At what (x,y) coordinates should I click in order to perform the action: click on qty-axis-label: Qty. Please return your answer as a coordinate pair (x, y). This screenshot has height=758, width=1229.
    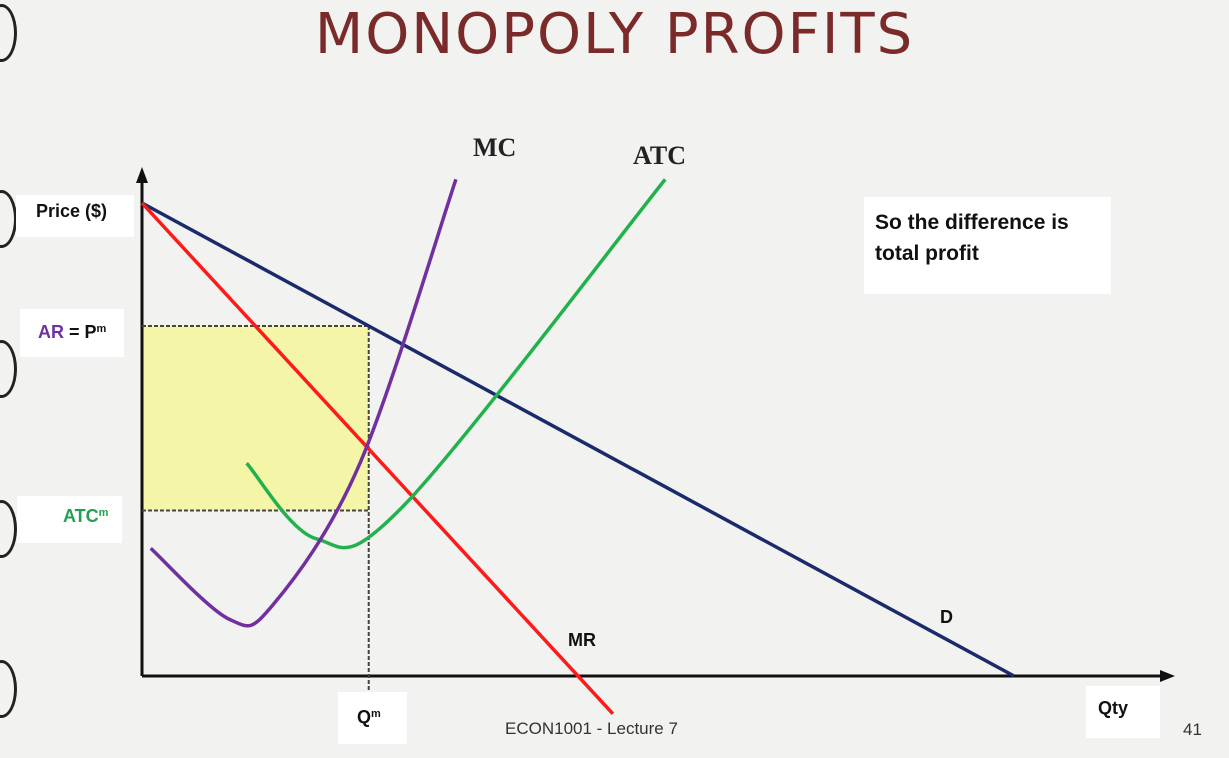
    Looking at the image, I should click on (1123, 712).